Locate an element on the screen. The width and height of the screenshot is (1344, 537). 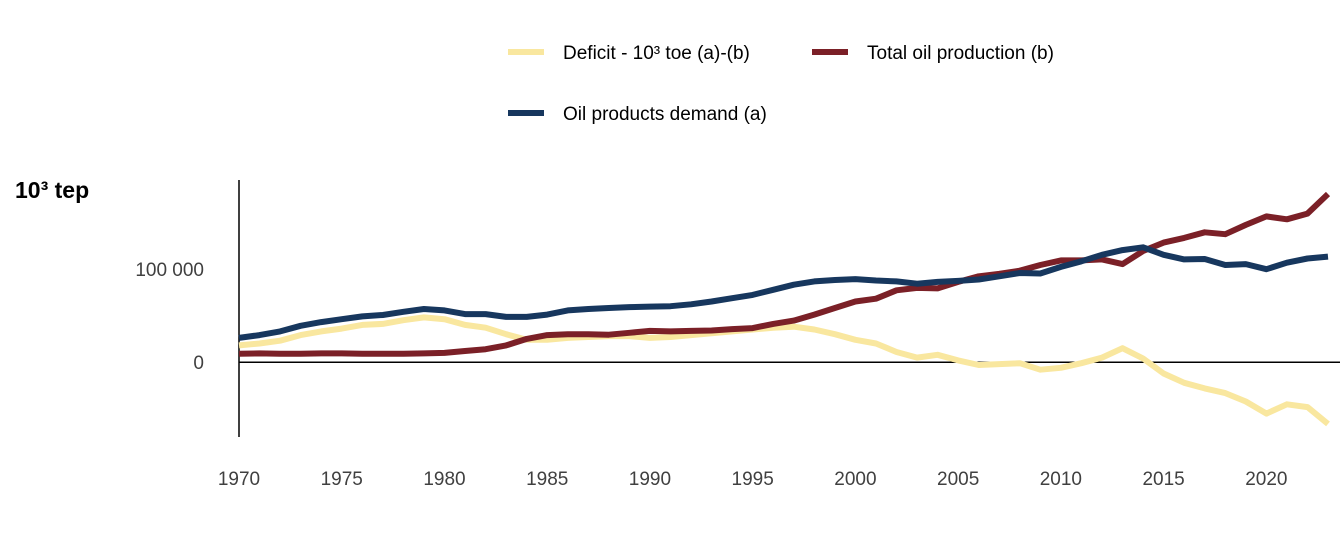
x-tick-label: 2015 is located at coordinates (1163, 479).